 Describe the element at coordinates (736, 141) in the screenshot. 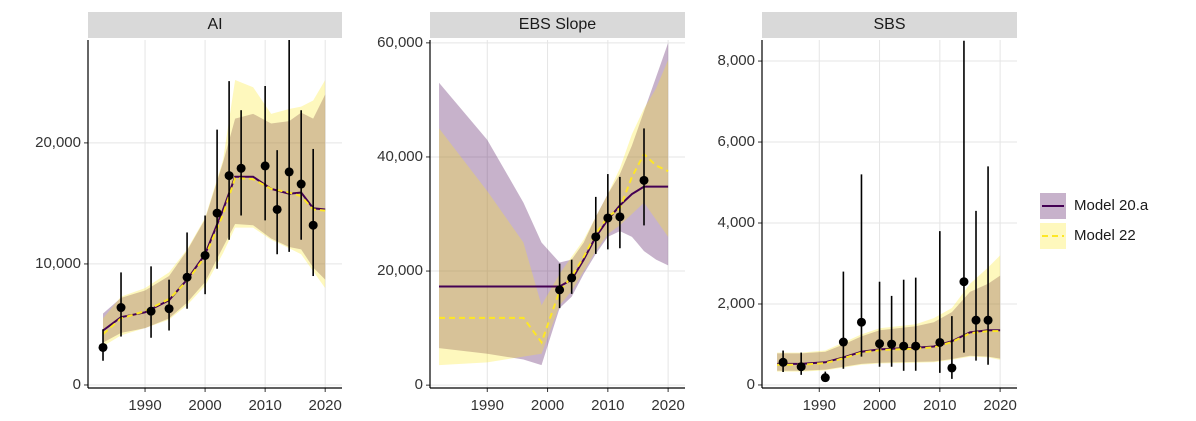

I see `y-tick-label: 6,000` at that location.